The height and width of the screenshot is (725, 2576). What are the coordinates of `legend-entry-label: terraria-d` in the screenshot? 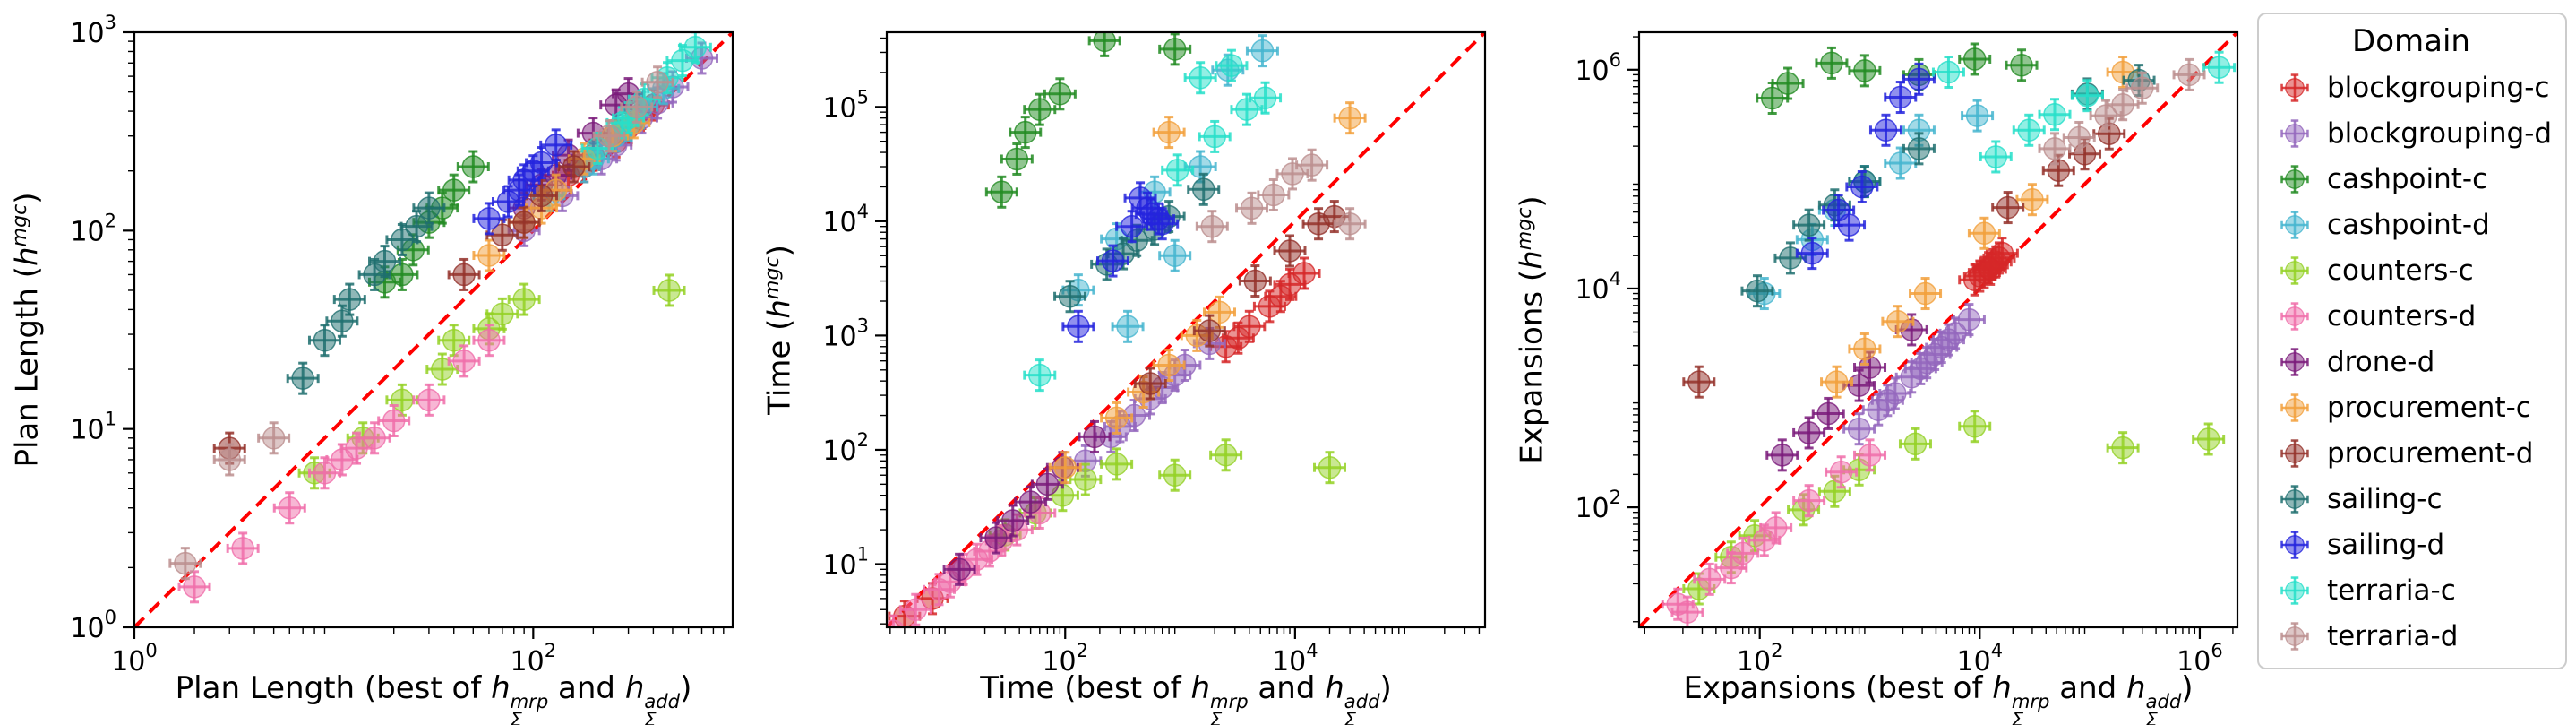 It's located at (2393, 635).